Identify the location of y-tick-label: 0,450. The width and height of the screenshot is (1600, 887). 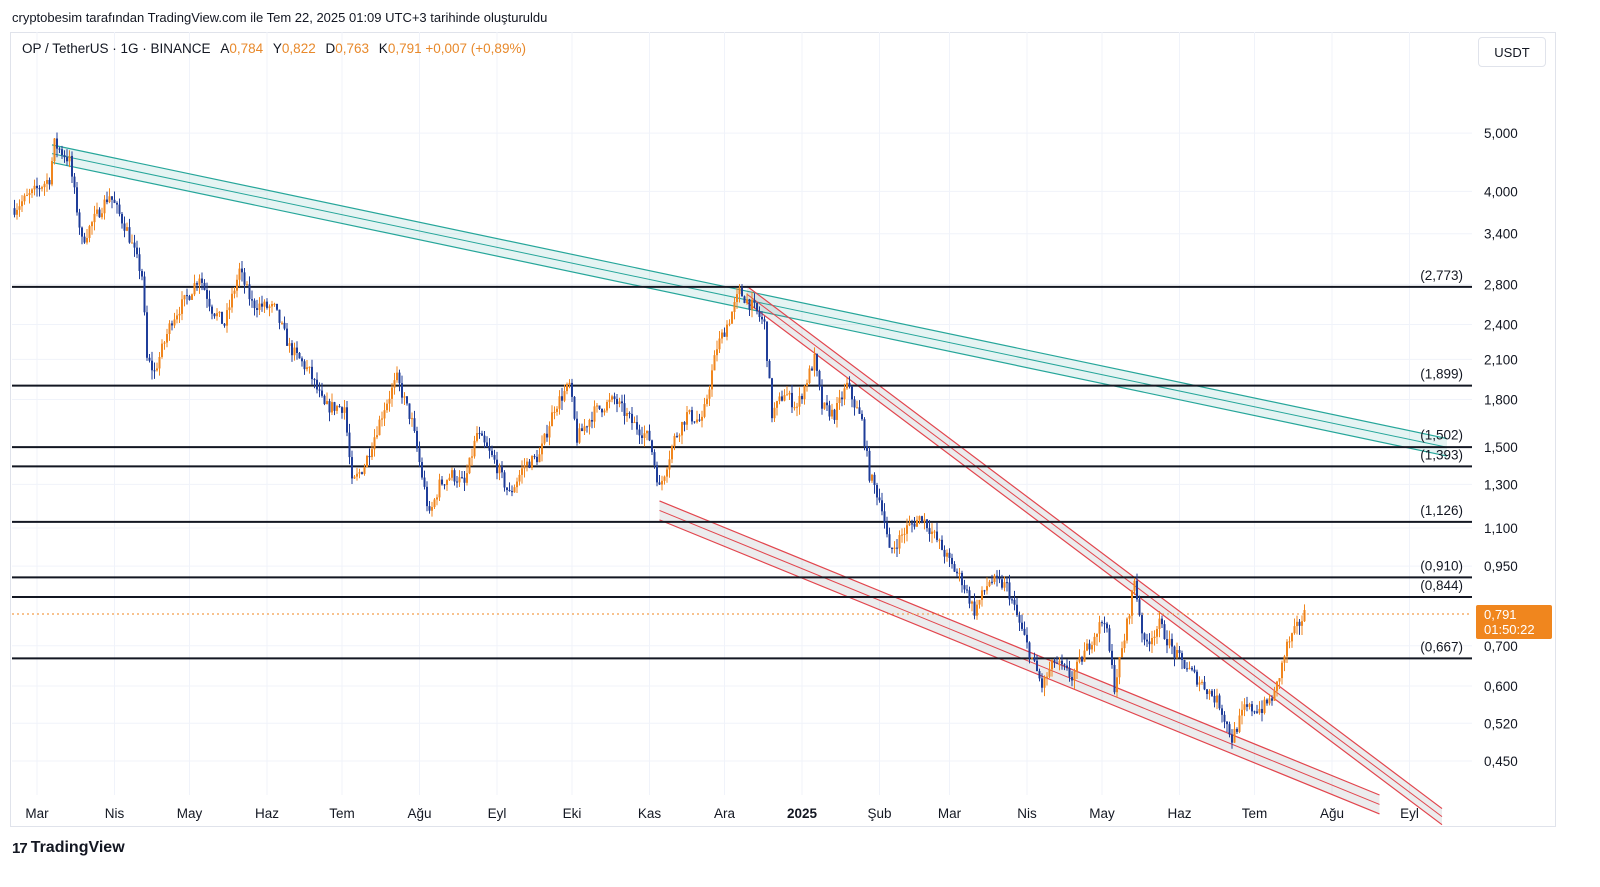
(1501, 761).